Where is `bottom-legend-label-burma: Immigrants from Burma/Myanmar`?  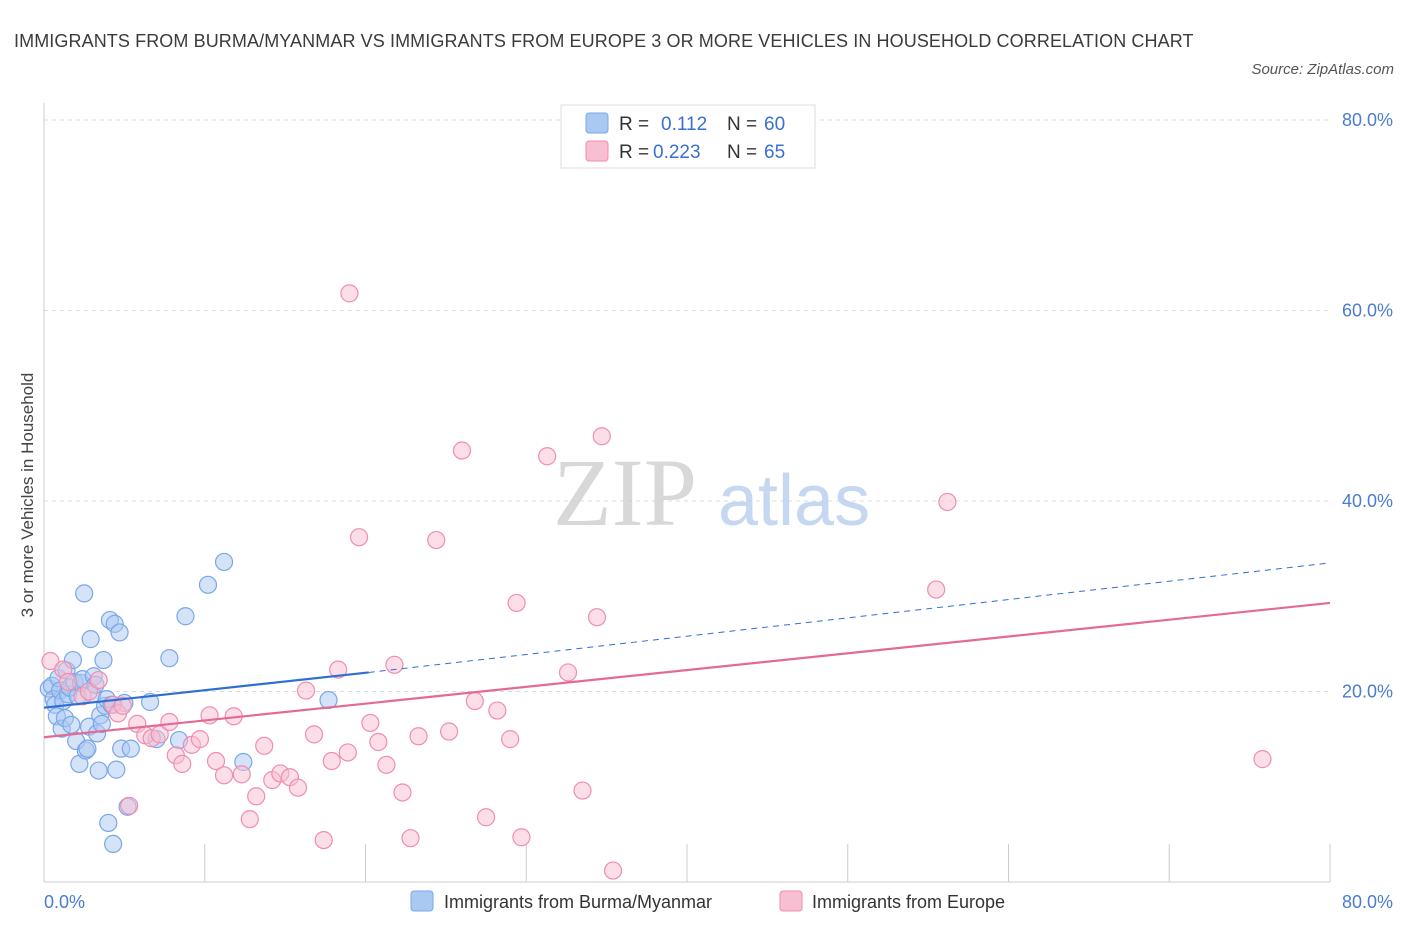
bottom-legend-label-burma: Immigrants from Burma/Myanmar is located at coordinates (578, 902).